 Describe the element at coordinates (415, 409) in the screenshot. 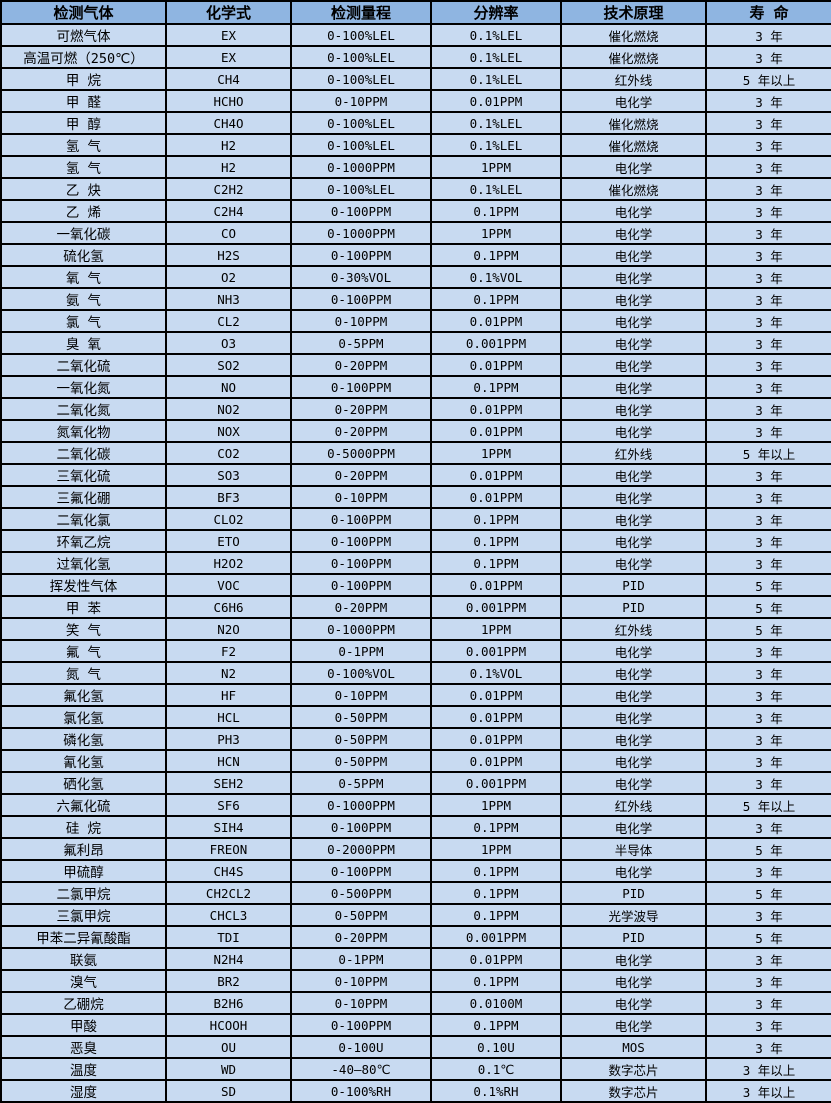

I see `table-row: 二氧化氮 NO2 0-20PPM 0.01PPM 电化学 3 年` at that location.